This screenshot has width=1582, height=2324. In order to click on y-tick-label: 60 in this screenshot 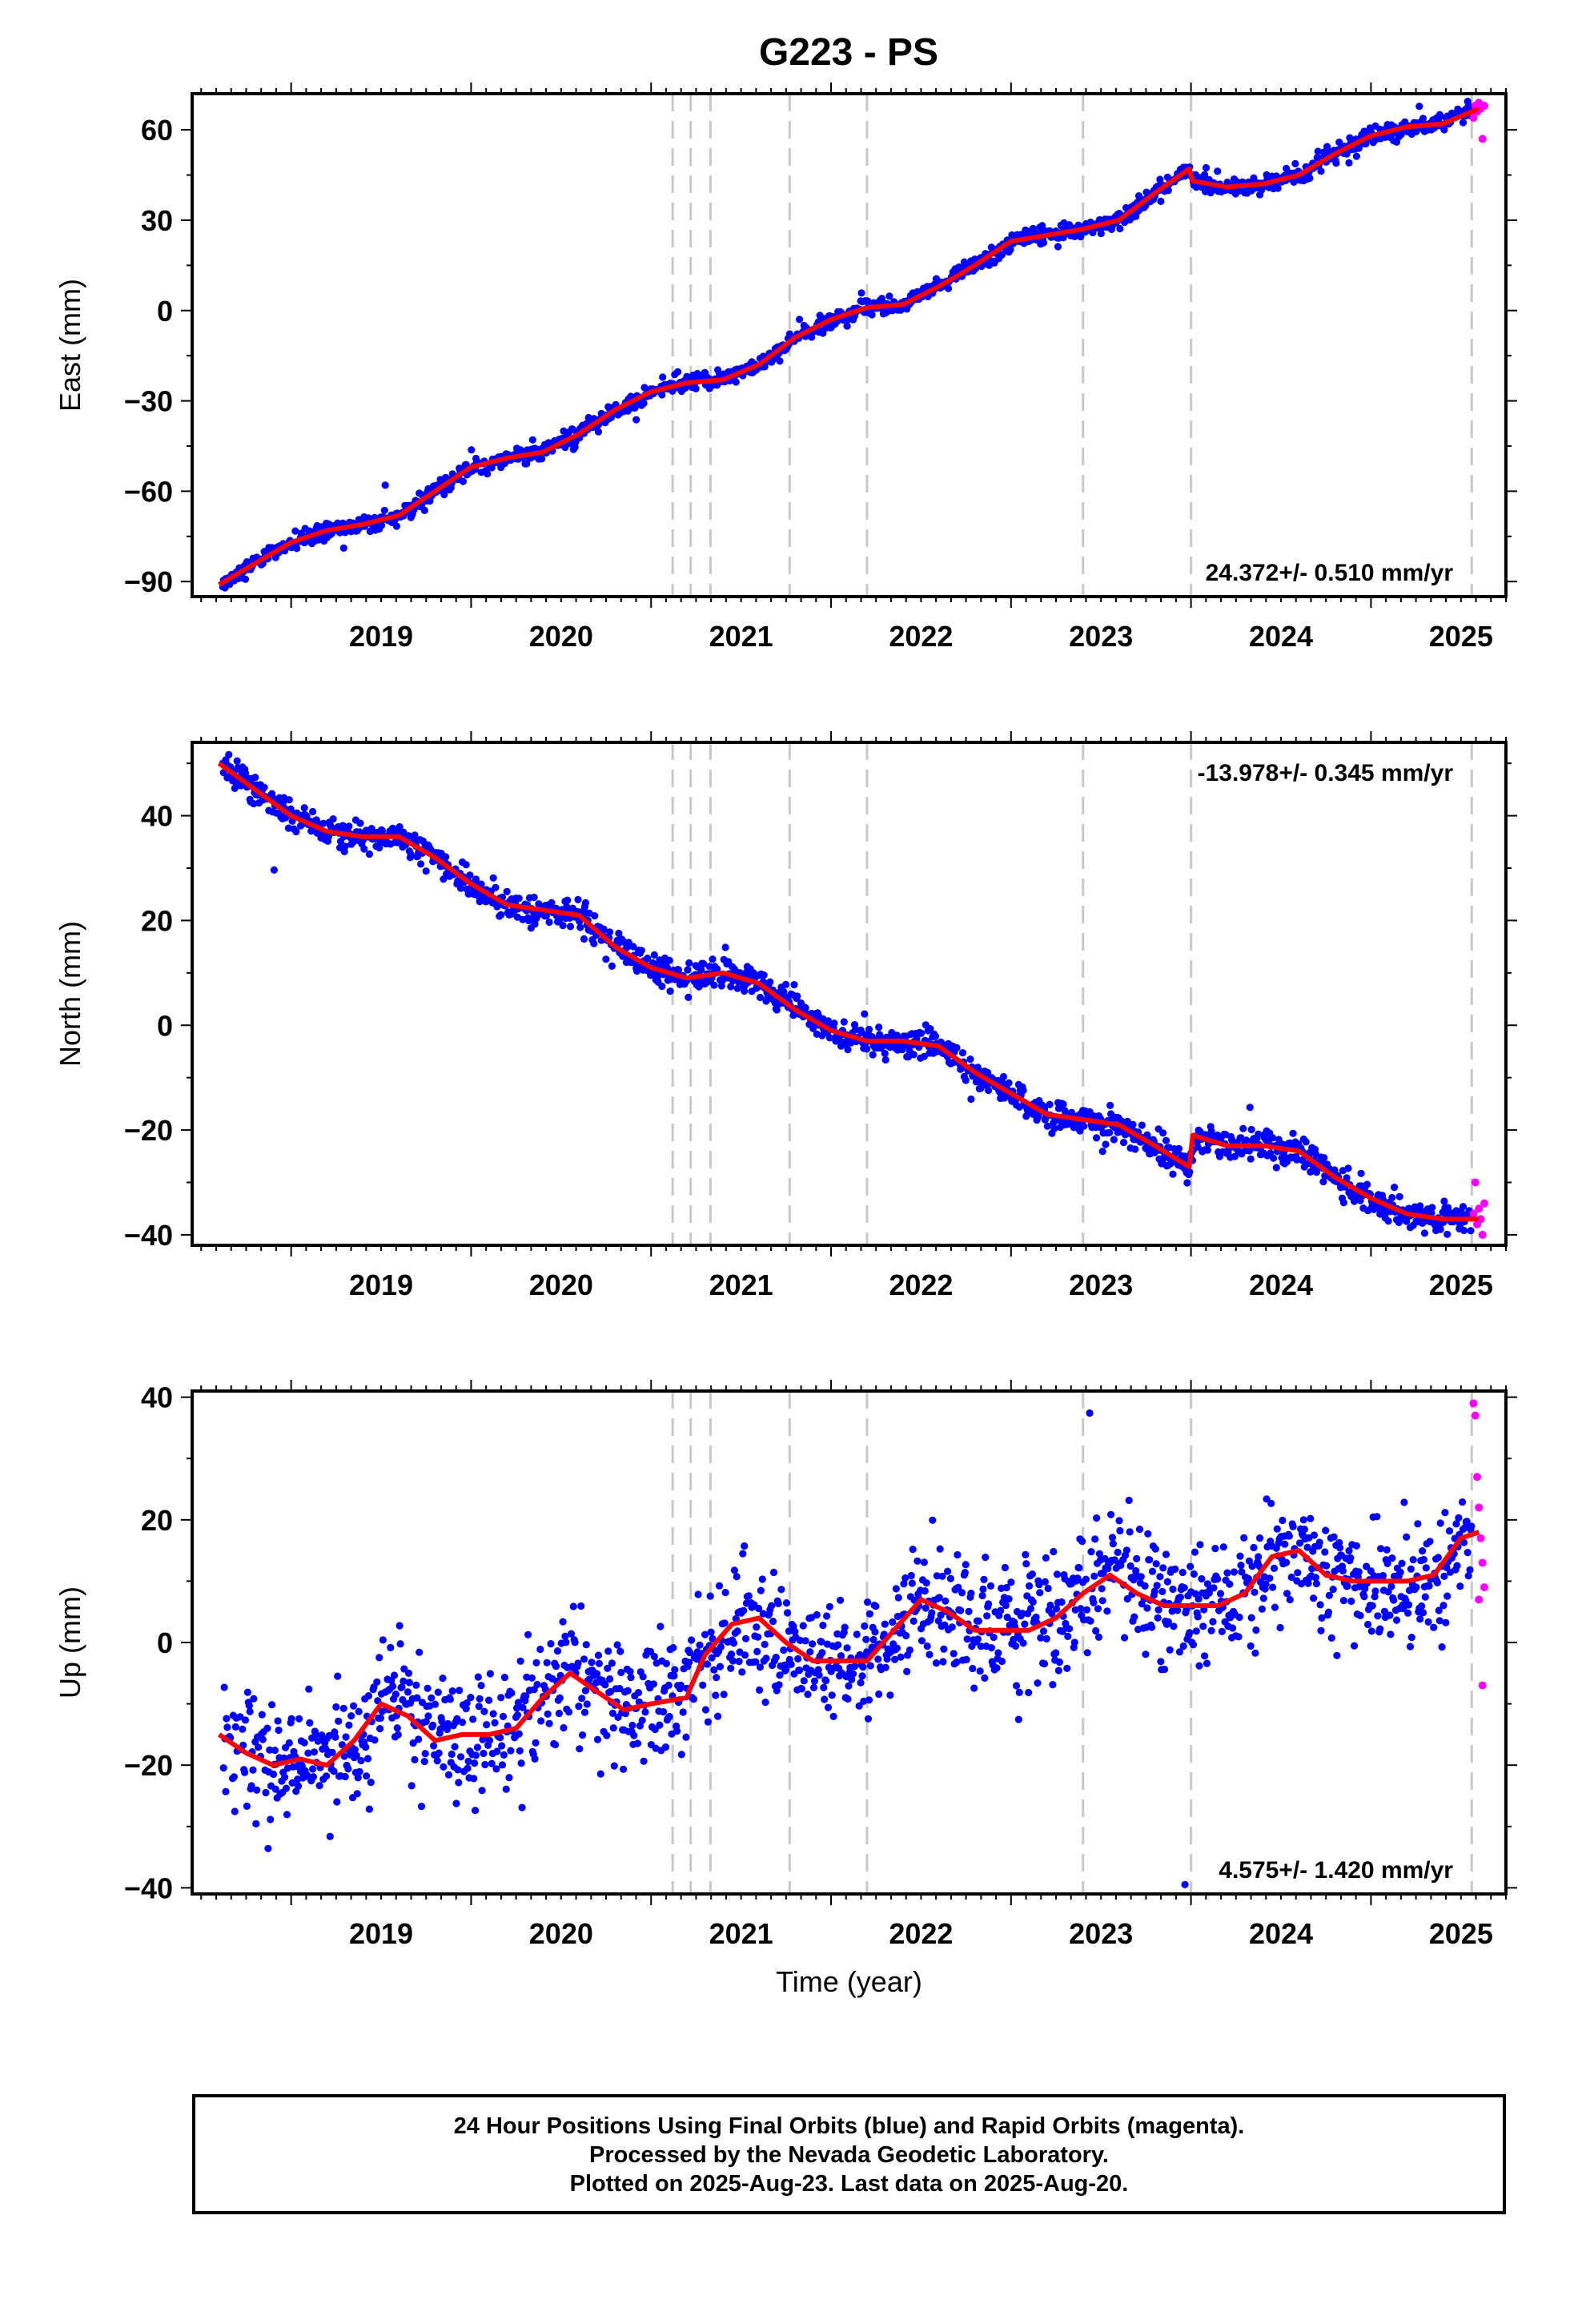, I will do `click(157, 130)`.